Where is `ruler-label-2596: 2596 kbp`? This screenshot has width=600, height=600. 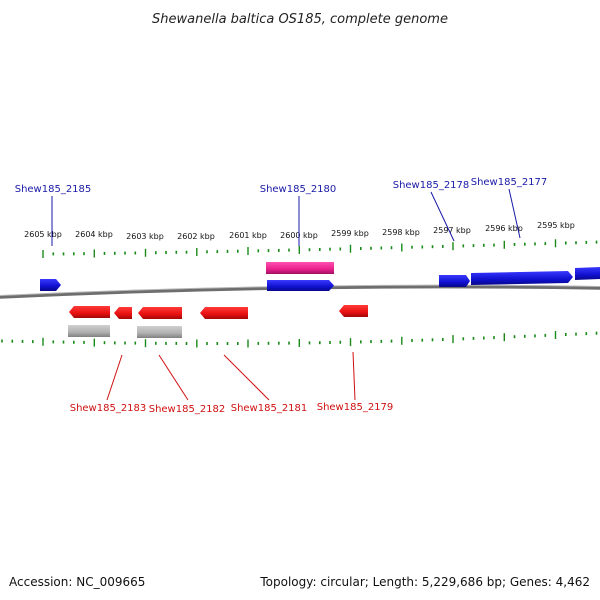
ruler-label-2596: 2596 kbp is located at coordinates (504, 228).